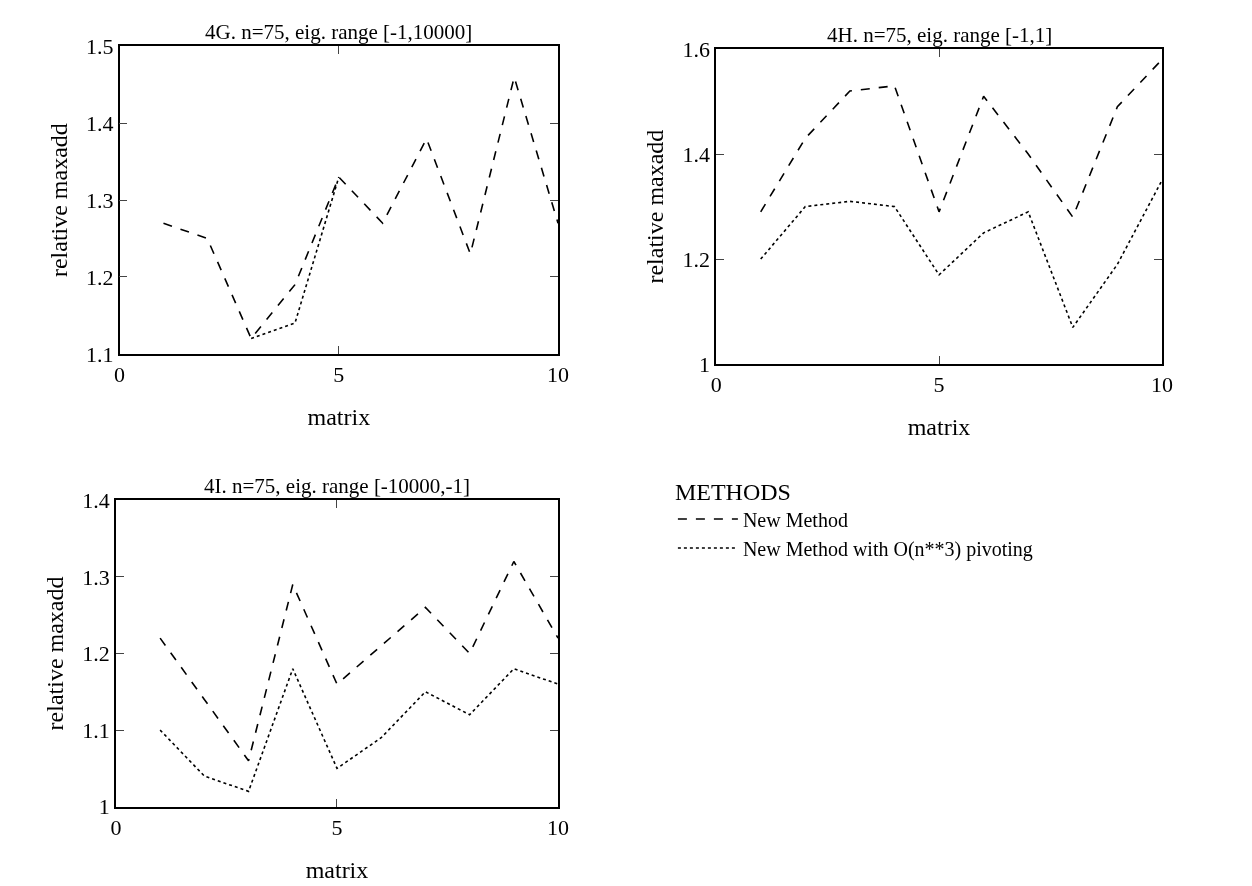 This screenshot has width=1252, height=886. I want to click on y-tick-label: 1.6, so click(696, 49).